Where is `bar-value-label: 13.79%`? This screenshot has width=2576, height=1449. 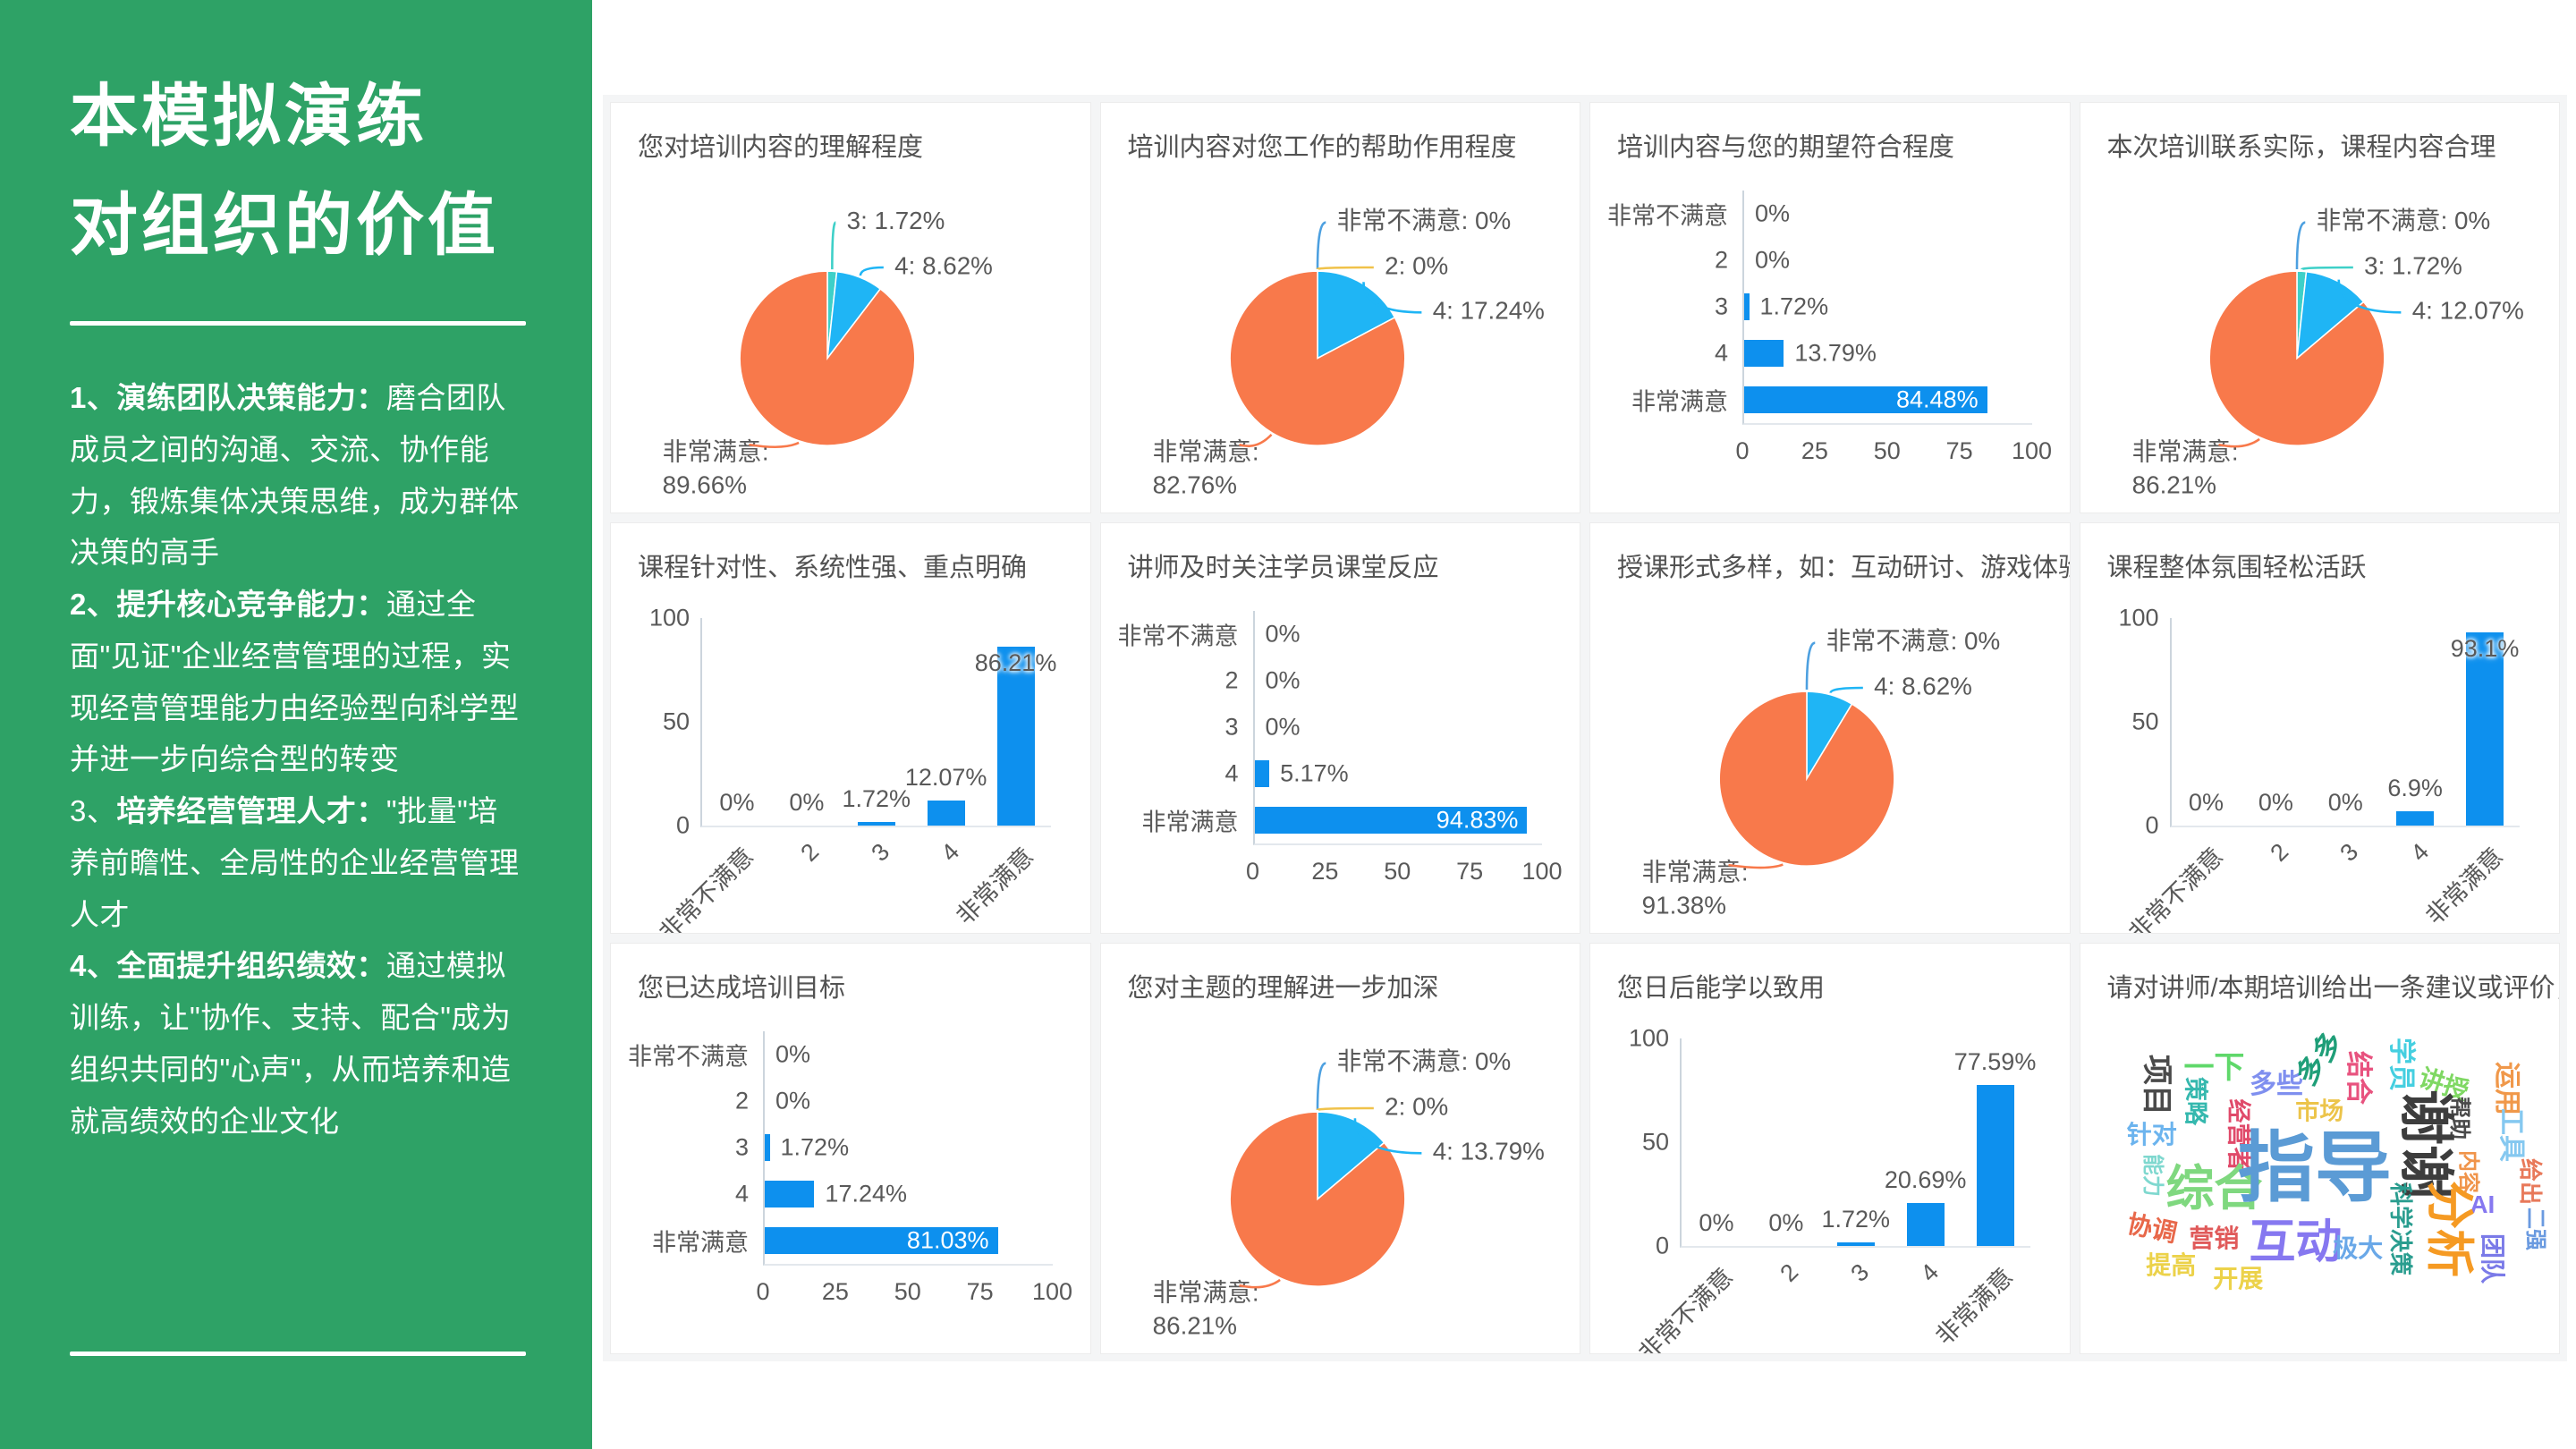
bar-value-label: 13.79% is located at coordinates (1835, 353).